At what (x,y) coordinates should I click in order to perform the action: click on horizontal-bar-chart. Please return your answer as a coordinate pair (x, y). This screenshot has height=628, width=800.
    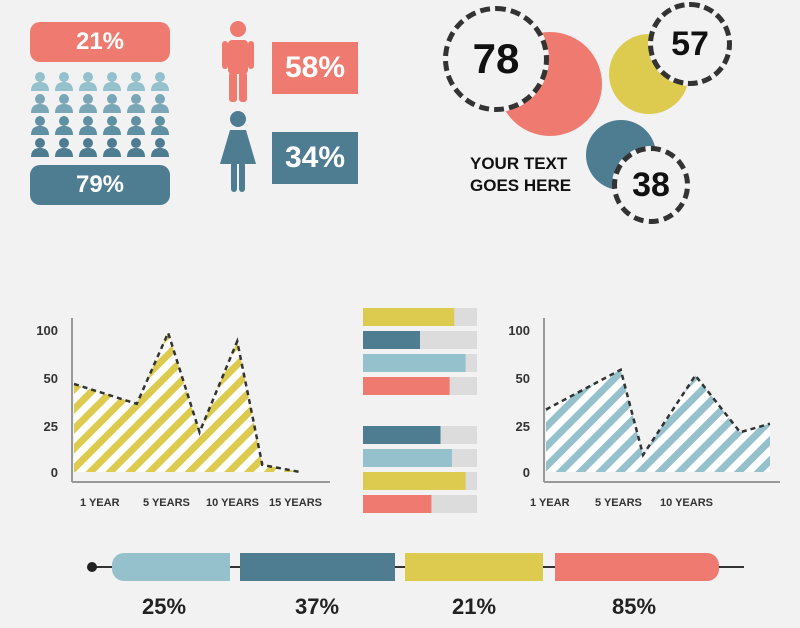
    Looking at the image, I should click on (420, 410).